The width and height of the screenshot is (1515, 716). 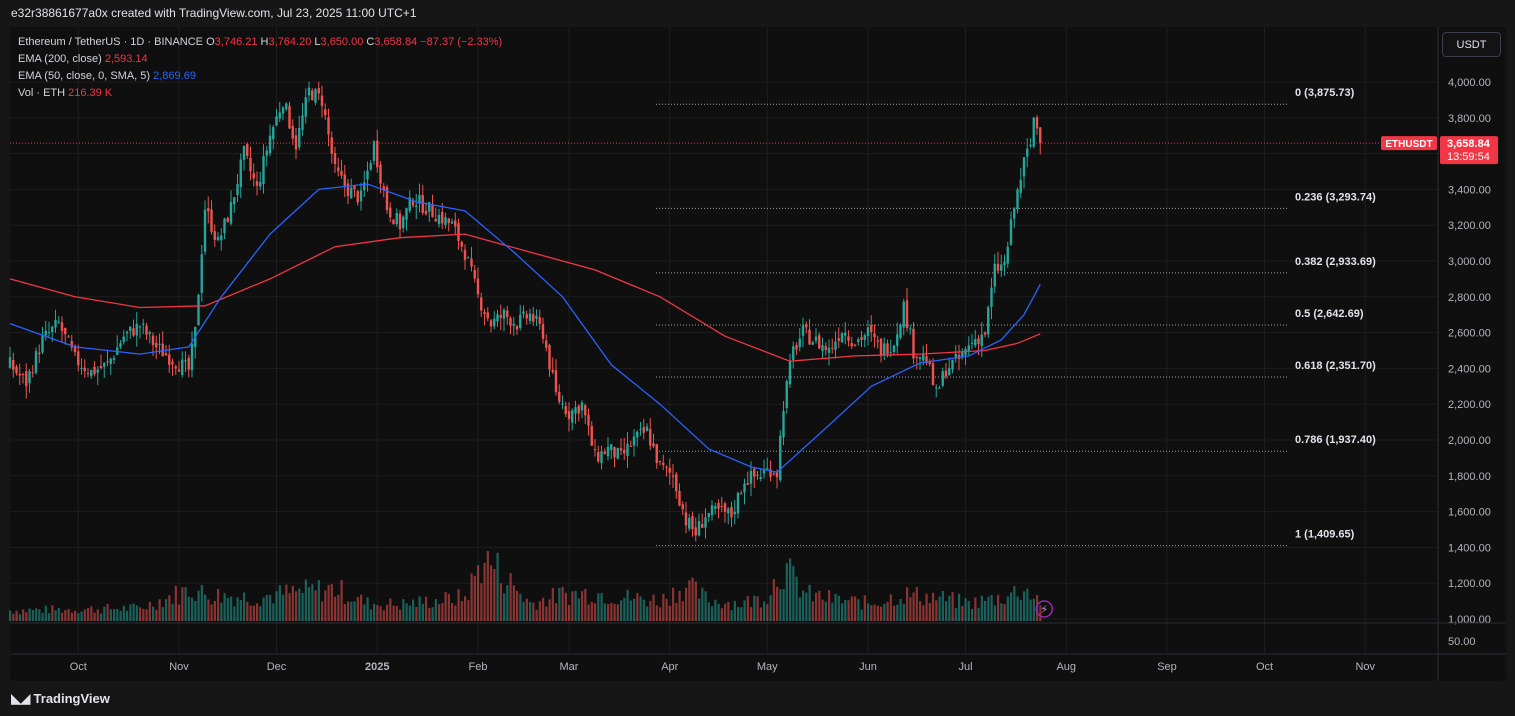 What do you see at coordinates (42, 93) in the screenshot?
I see `volume-label: Vol · ETH` at bounding box center [42, 93].